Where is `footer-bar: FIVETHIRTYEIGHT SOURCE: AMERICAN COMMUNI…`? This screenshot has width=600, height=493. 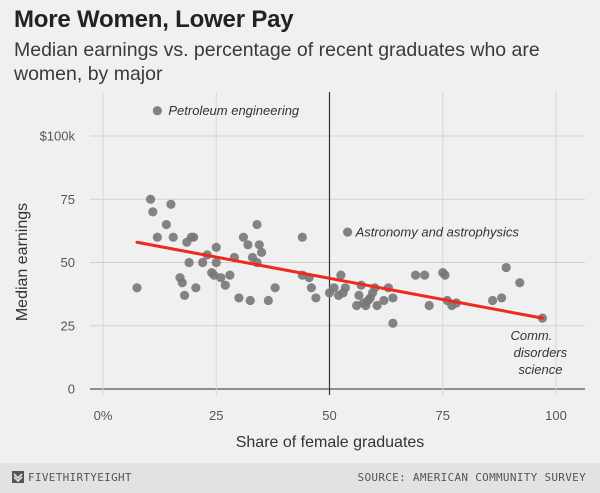 footer-bar: FIVETHIRTYEIGHT SOURCE: AMERICAN COMMUNI… is located at coordinates (300, 478).